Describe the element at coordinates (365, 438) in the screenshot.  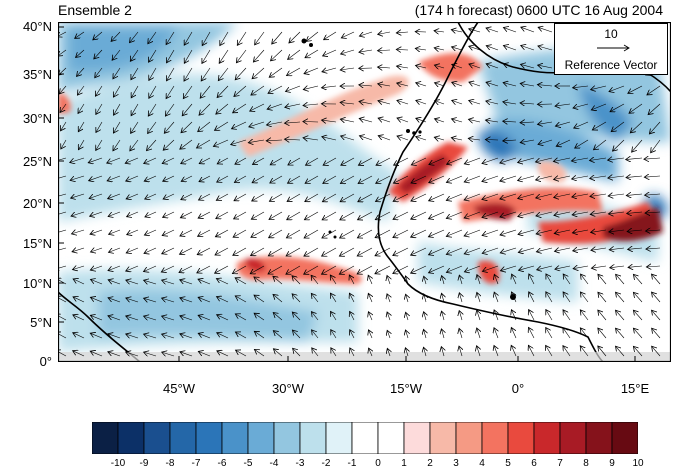
I see `colorbar` at that location.